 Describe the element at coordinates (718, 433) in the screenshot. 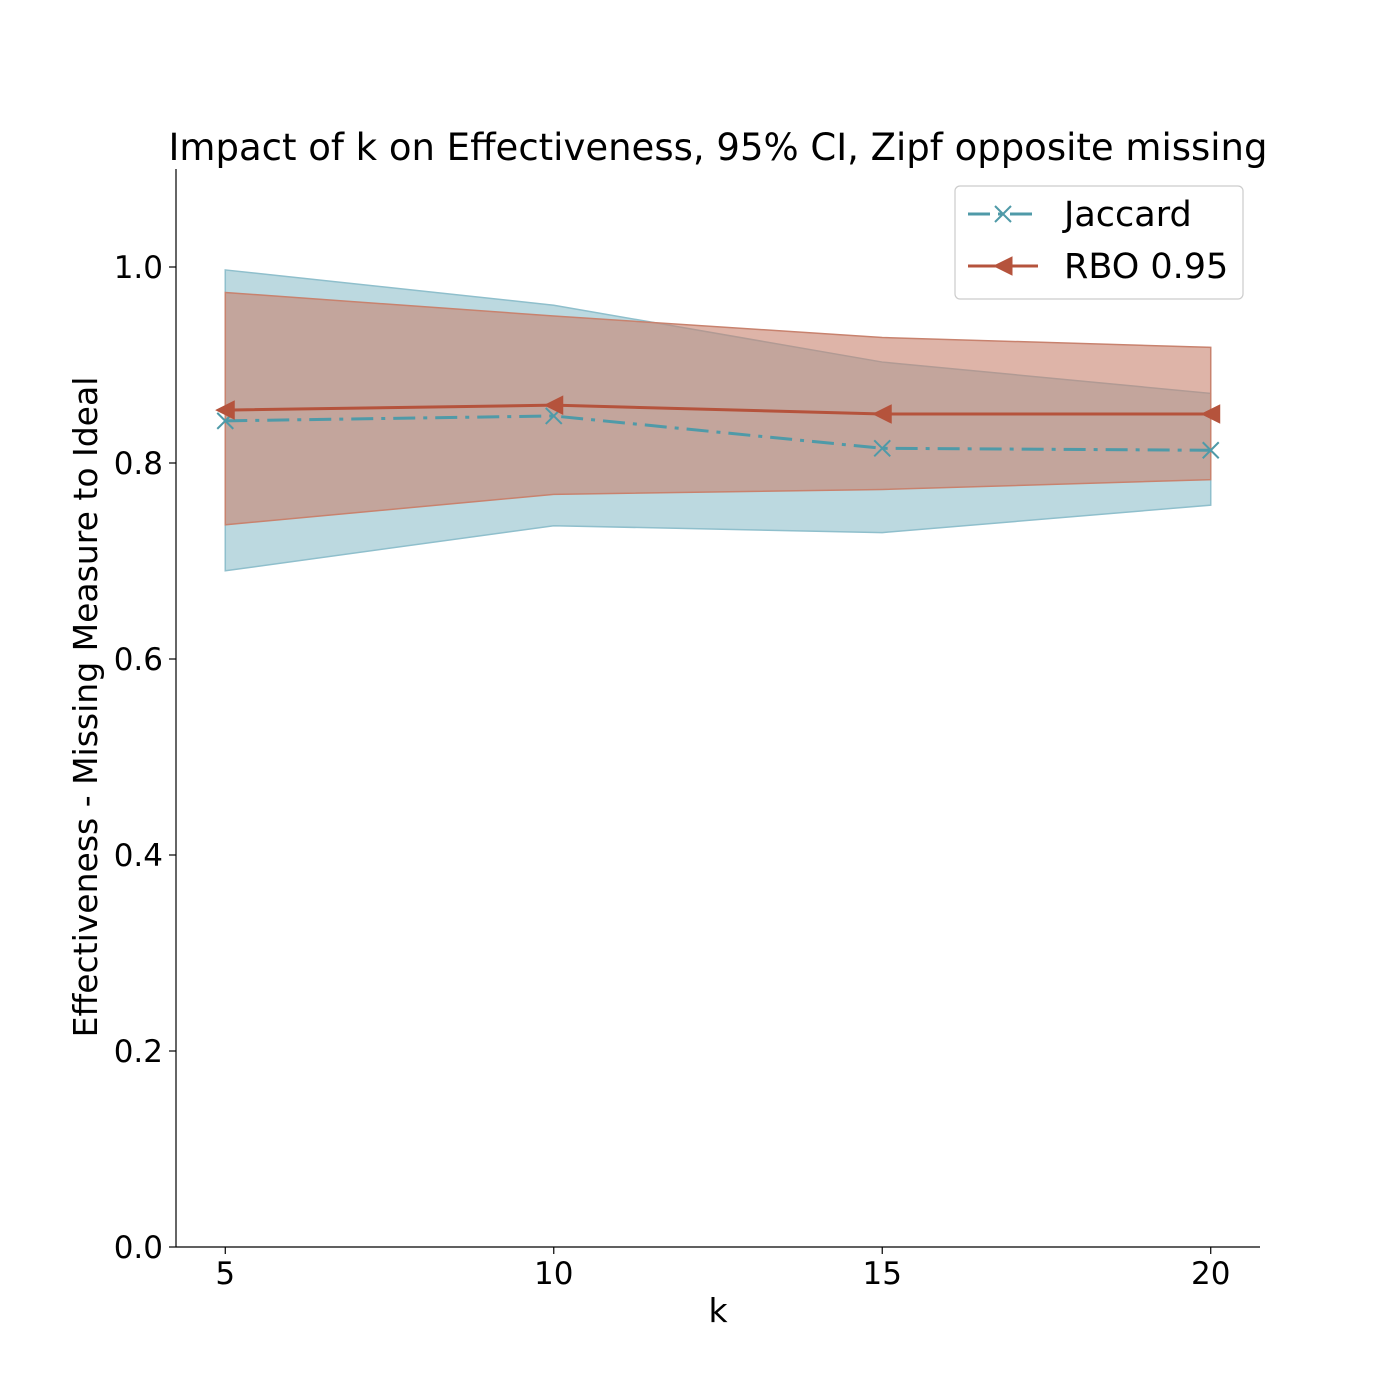

I see `series-line-jaccard` at that location.